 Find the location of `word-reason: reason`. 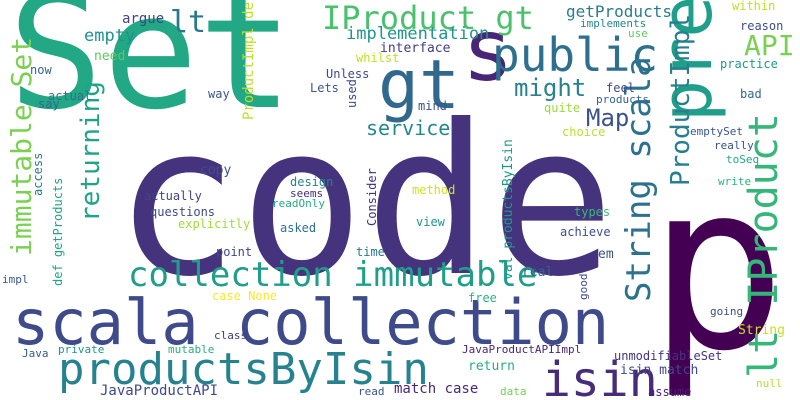

word-reason: reason is located at coordinates (762, 26).